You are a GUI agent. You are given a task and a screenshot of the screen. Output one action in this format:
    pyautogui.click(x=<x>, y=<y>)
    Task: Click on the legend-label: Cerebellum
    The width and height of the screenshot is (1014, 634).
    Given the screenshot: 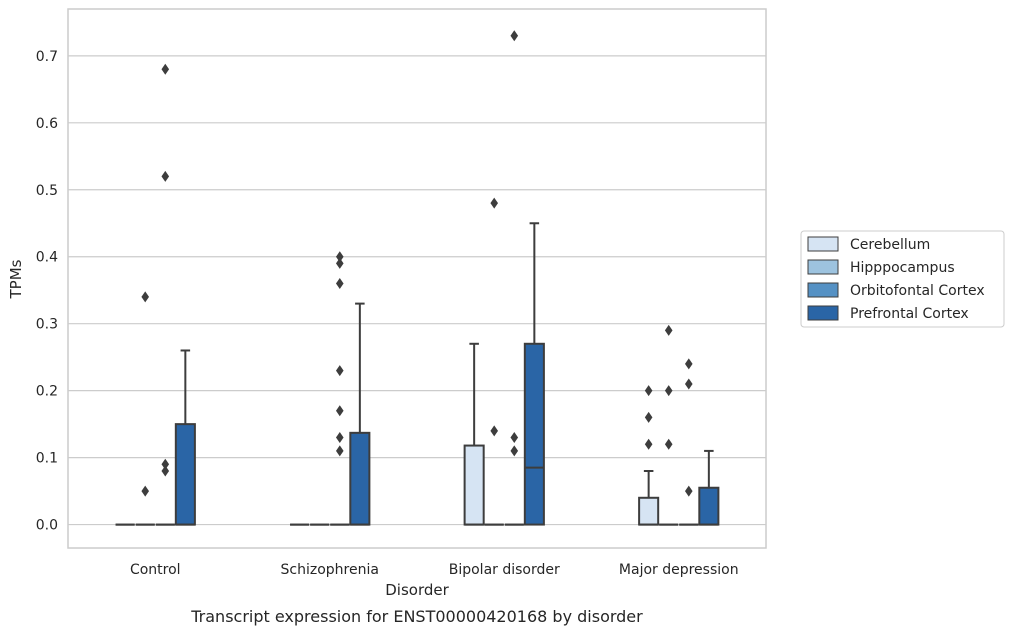 What is the action you would take?
    pyautogui.click(x=890, y=245)
    